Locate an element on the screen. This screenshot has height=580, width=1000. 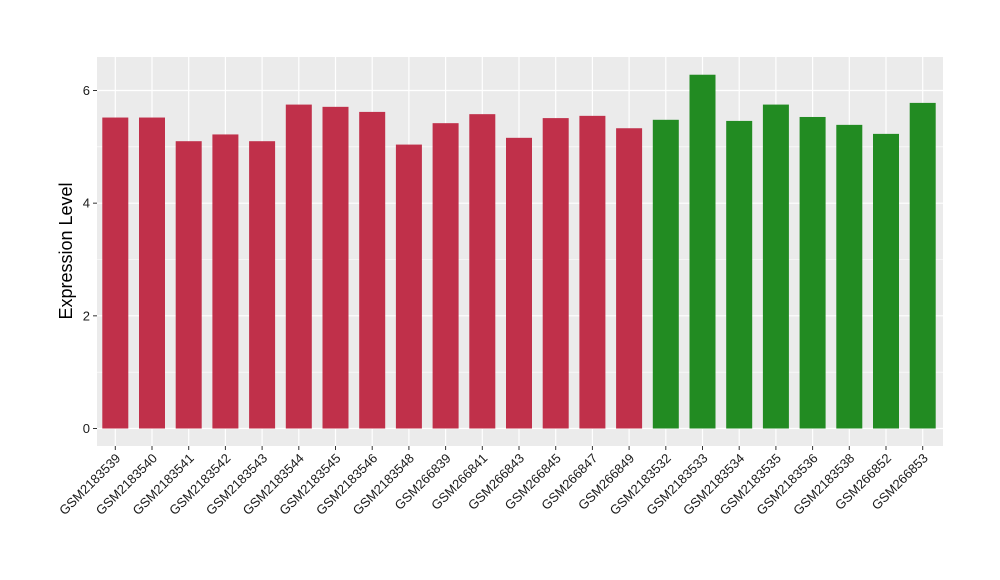
bar-GSM2183534 is located at coordinates (739, 274).